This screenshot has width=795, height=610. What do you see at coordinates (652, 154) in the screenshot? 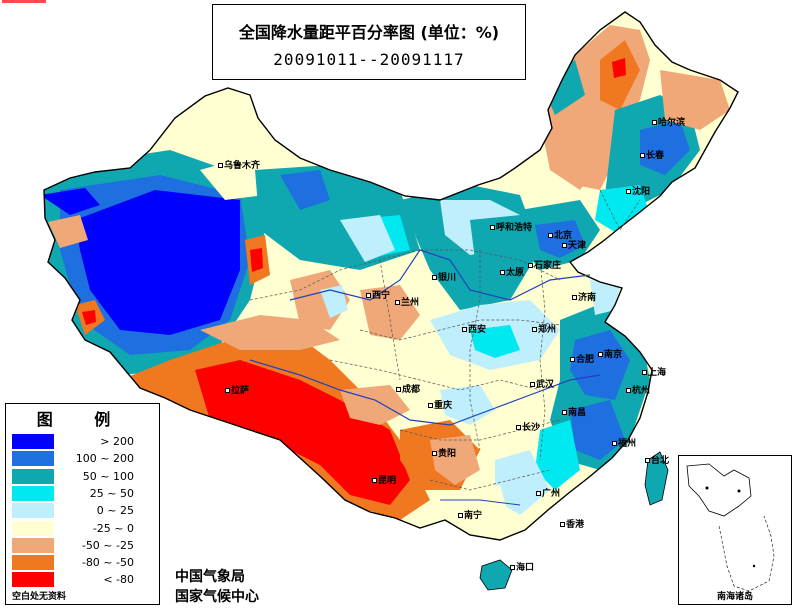
I see `city-label: 长春` at bounding box center [652, 154].